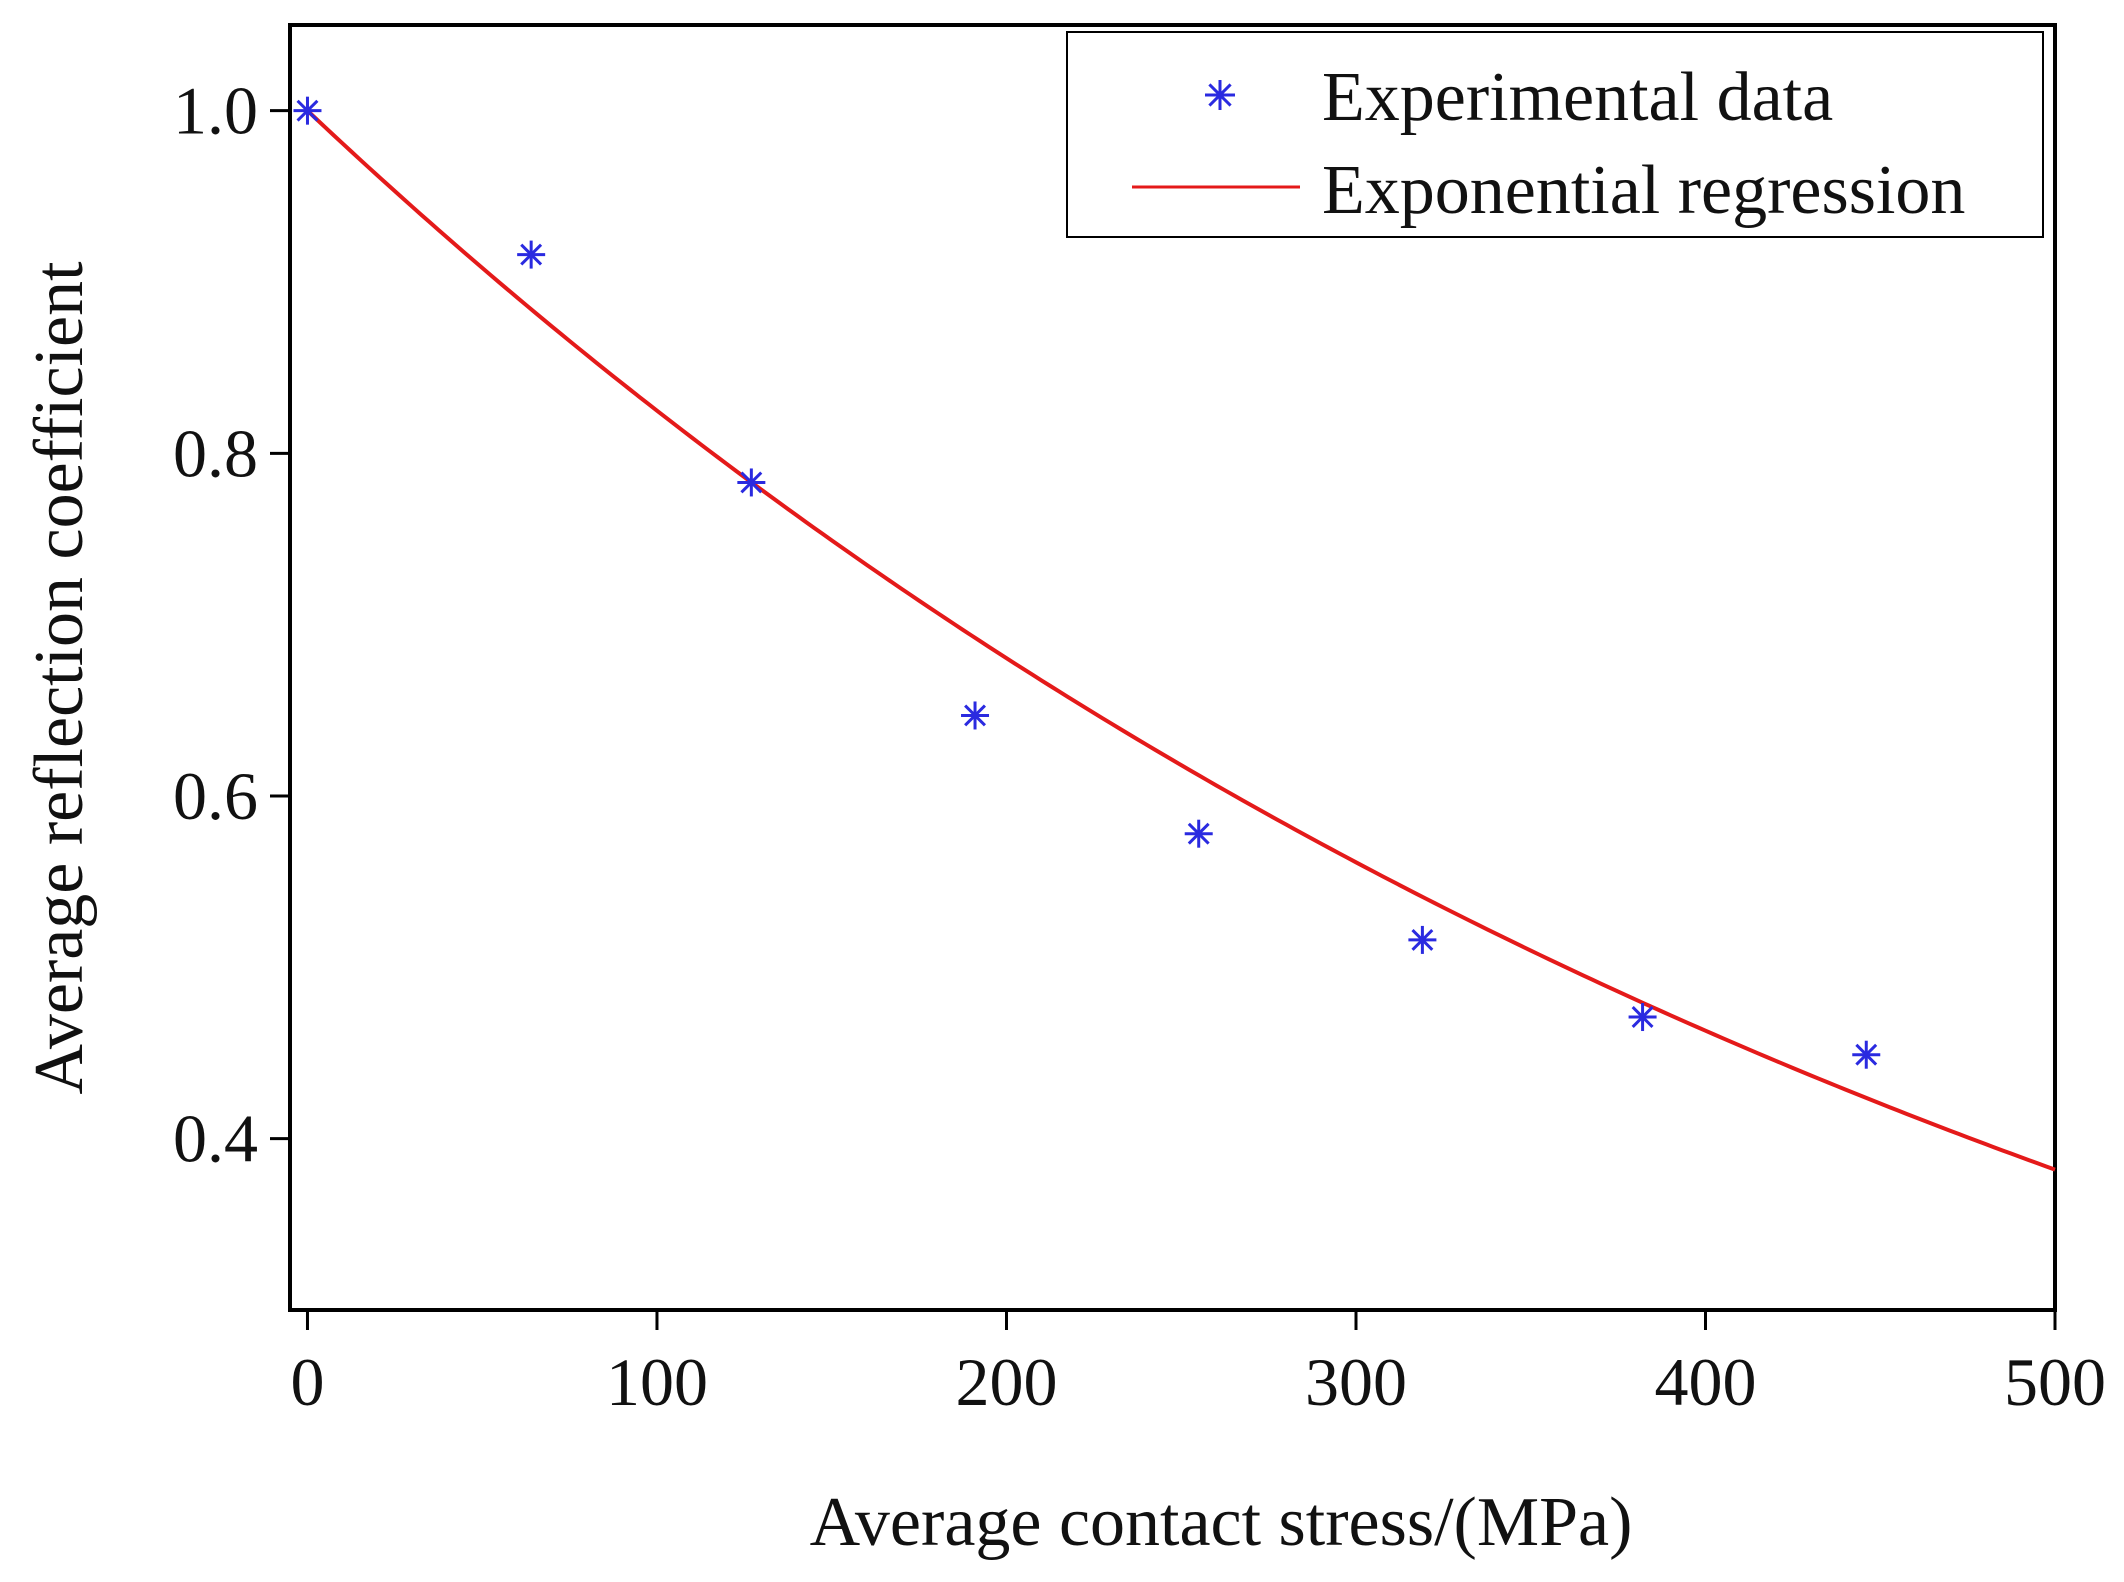 This screenshot has width=2124, height=1582. What do you see at coordinates (1221, 1522) in the screenshot?
I see `x-axis-label: Average contact stress/(MPa)` at bounding box center [1221, 1522].